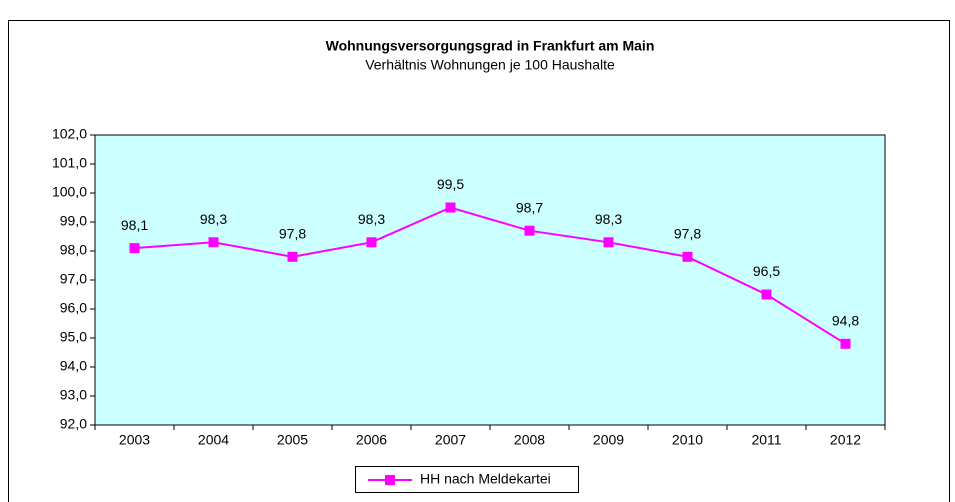 The height and width of the screenshot is (502, 955). I want to click on data-label: 99,5, so click(450, 184).